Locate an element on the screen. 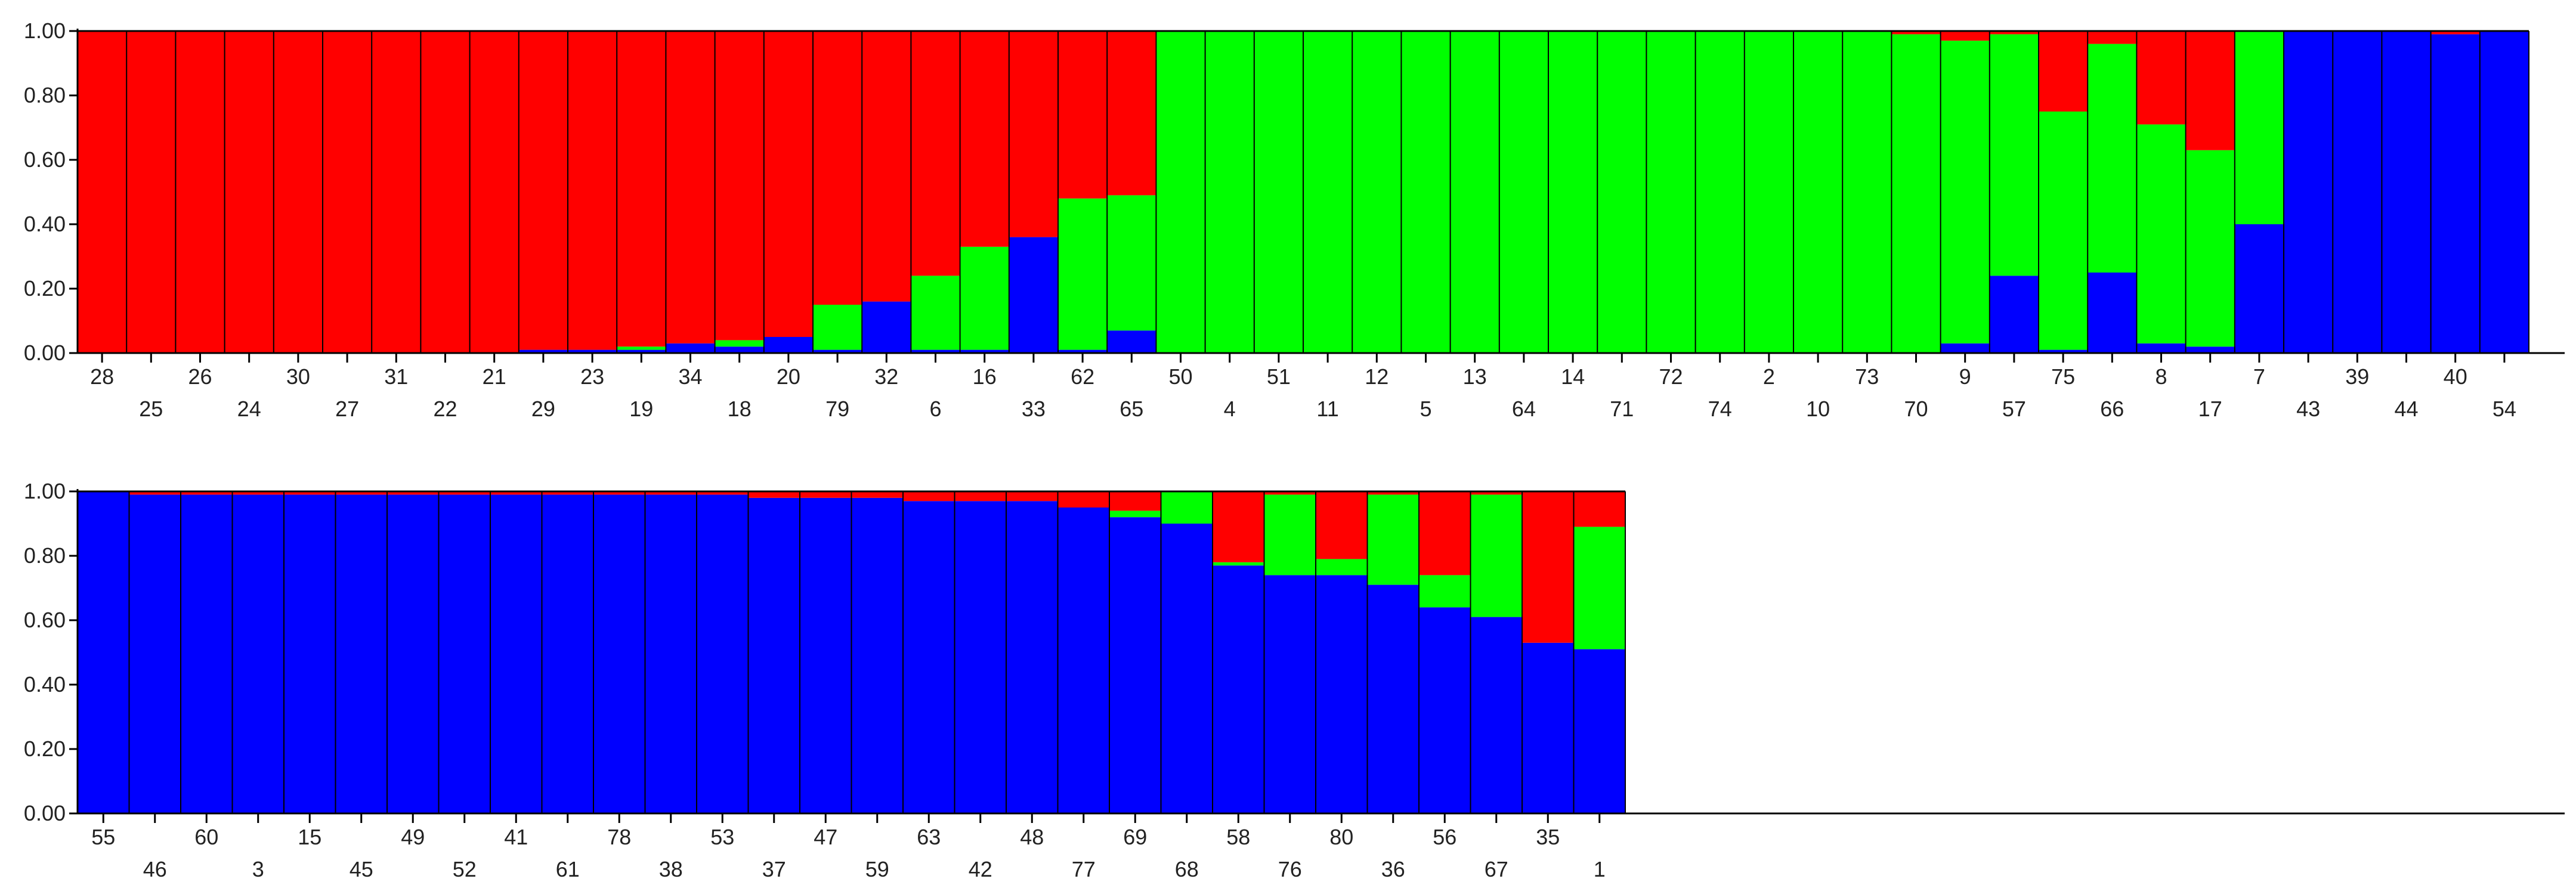 Image resolution: width=2576 pixels, height=885 pixels. x-tick-label-10: 10 is located at coordinates (1818, 409).